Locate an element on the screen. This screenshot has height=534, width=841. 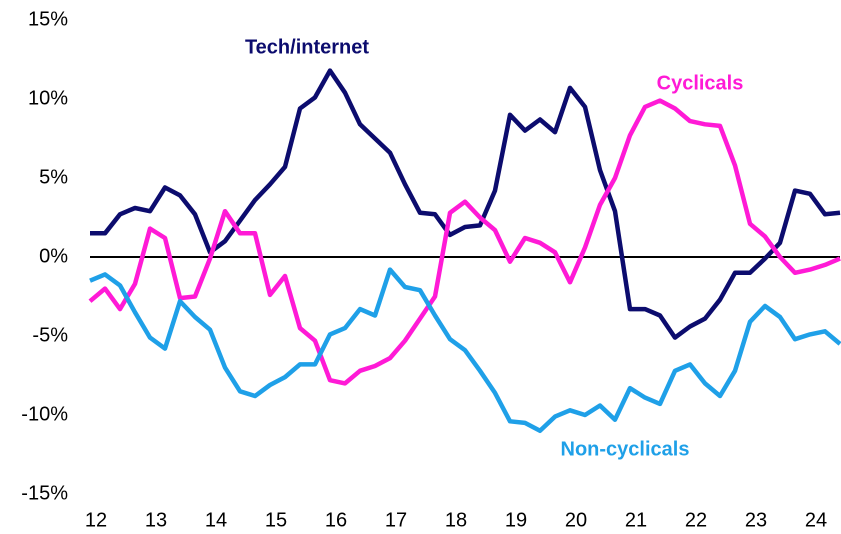
x-tick-label: 22 is located at coordinates (696, 520).